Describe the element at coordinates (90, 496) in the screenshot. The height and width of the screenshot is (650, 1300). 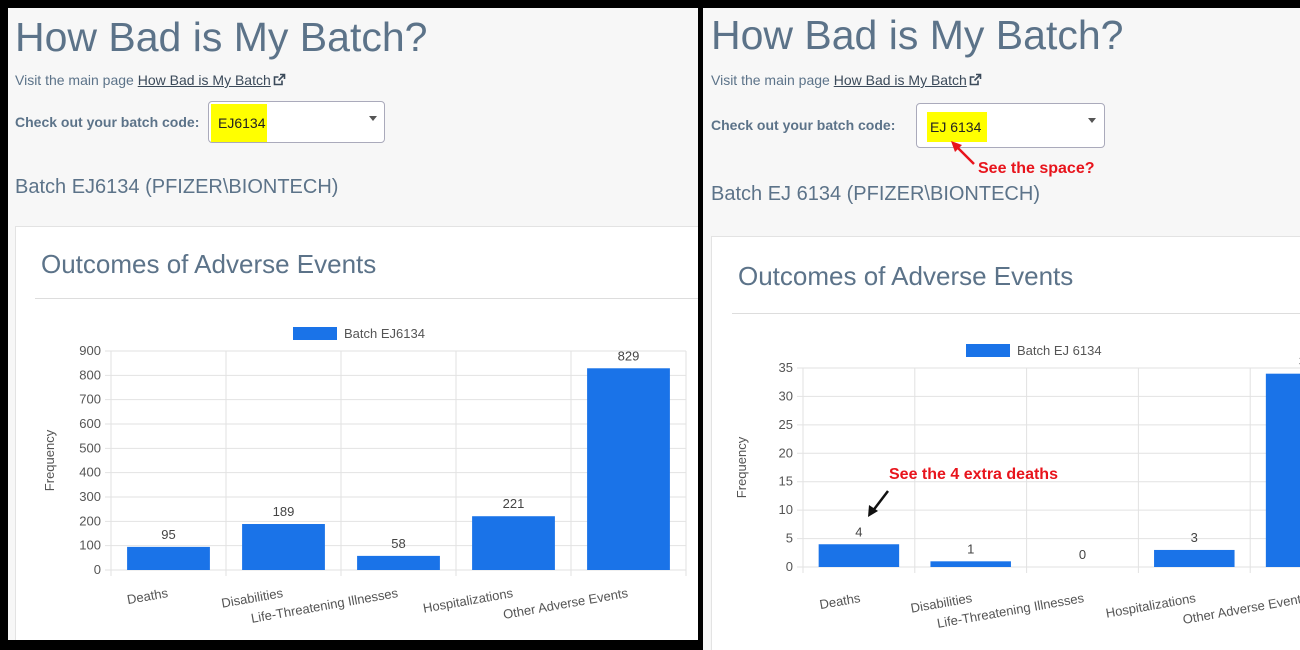
I see `y-tick-label: 300` at that location.